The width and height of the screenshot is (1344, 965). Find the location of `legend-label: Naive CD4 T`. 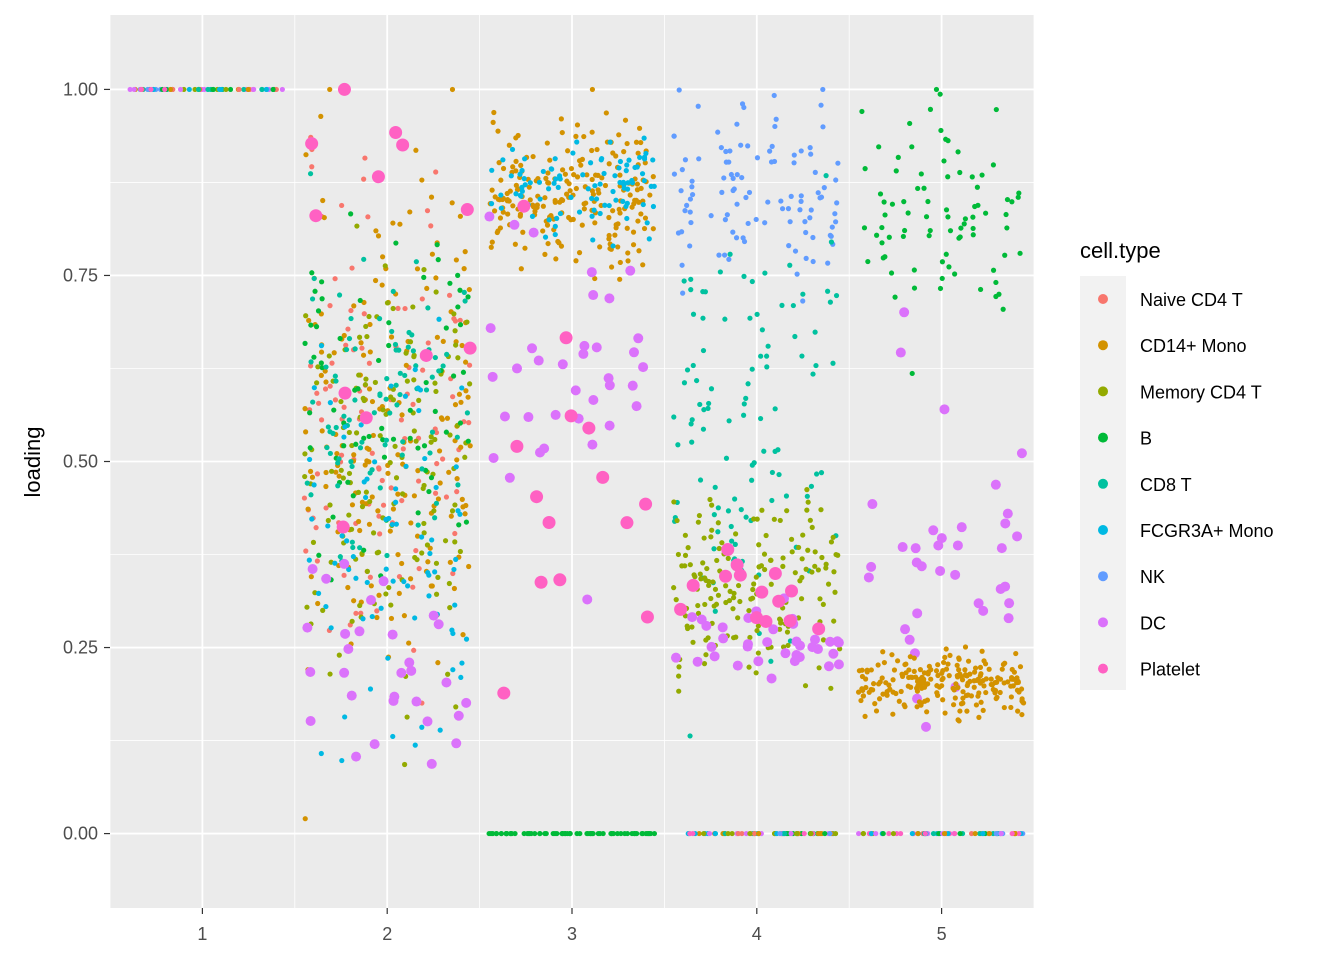

legend-label: Naive CD4 T is located at coordinates (1191, 300).